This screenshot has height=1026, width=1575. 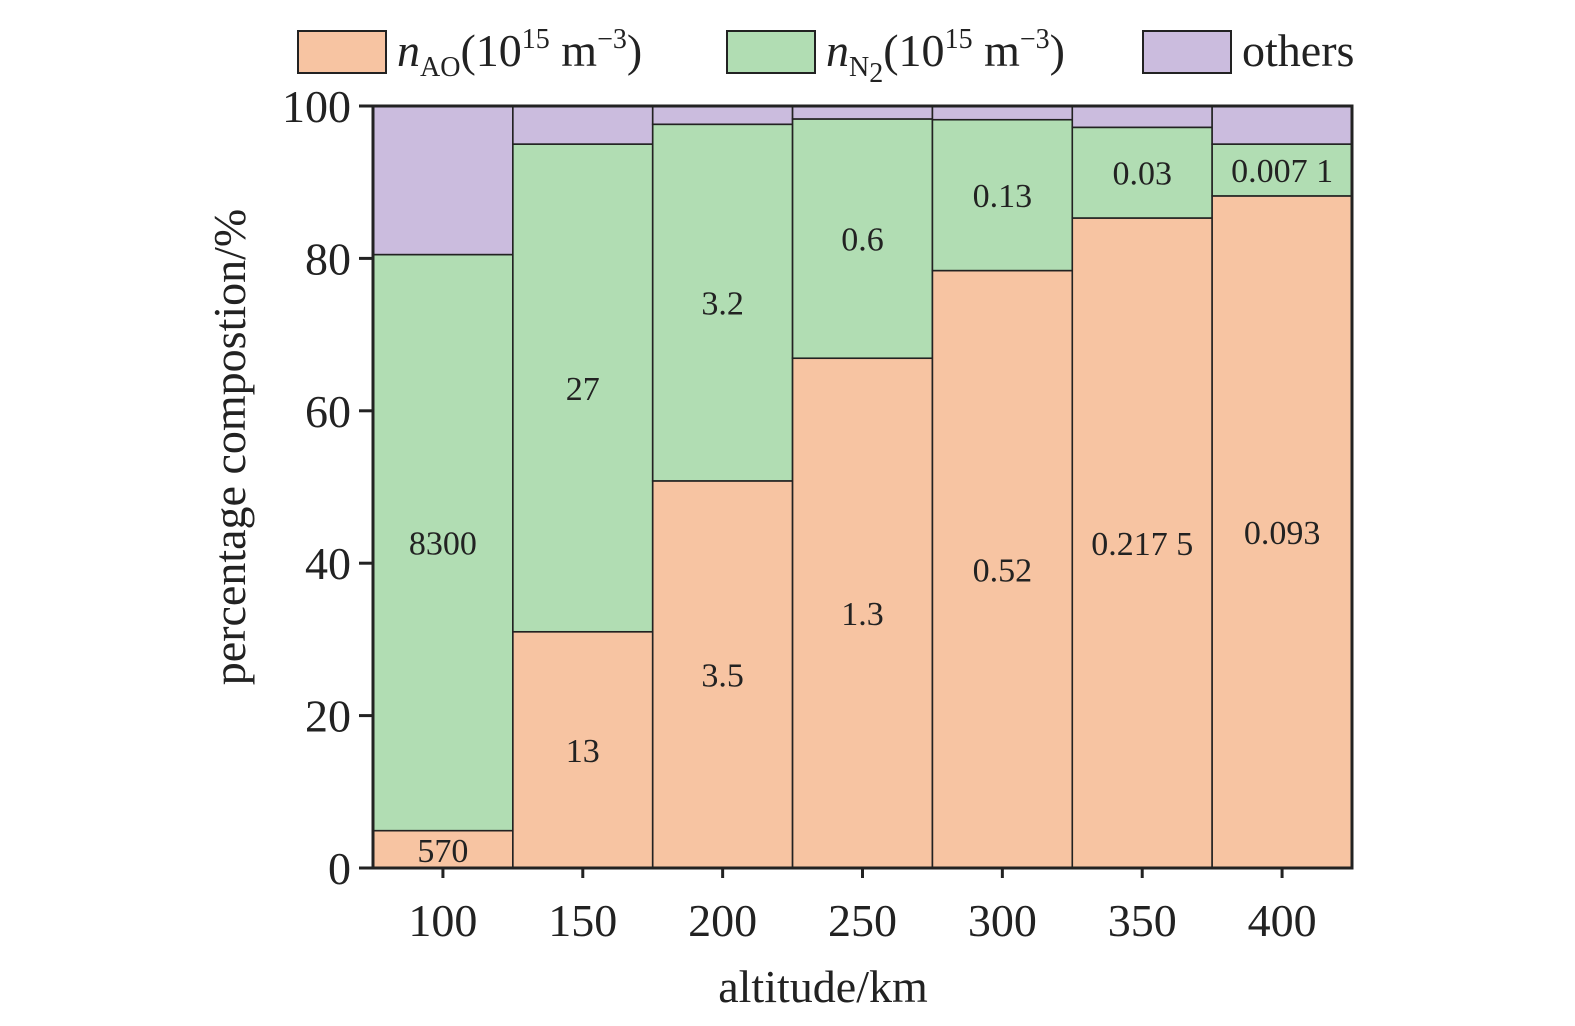 I want to click on data-label-ao-150: 13, so click(x=583, y=751).